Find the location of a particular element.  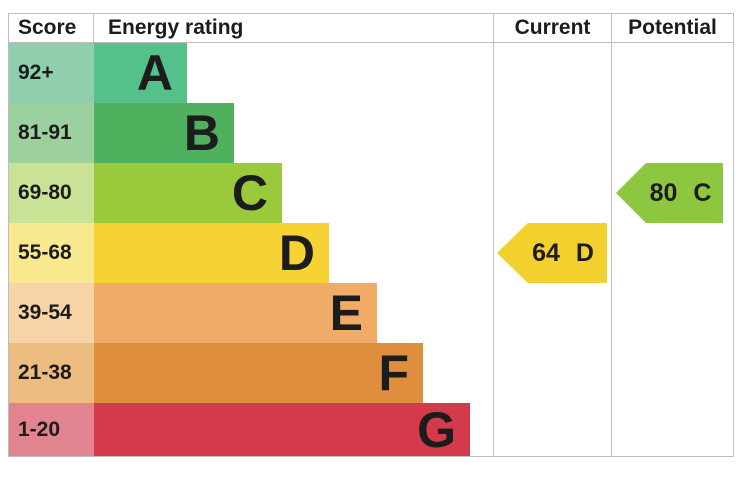

current-column-divider is located at coordinates (493, 249).